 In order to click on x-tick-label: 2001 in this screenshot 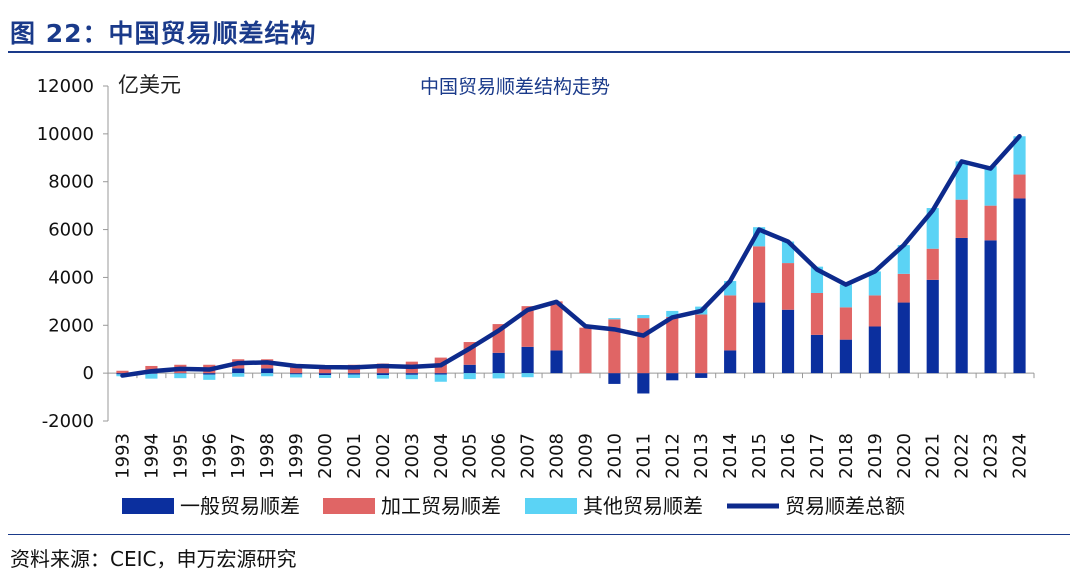, I will do `click(354, 456)`.